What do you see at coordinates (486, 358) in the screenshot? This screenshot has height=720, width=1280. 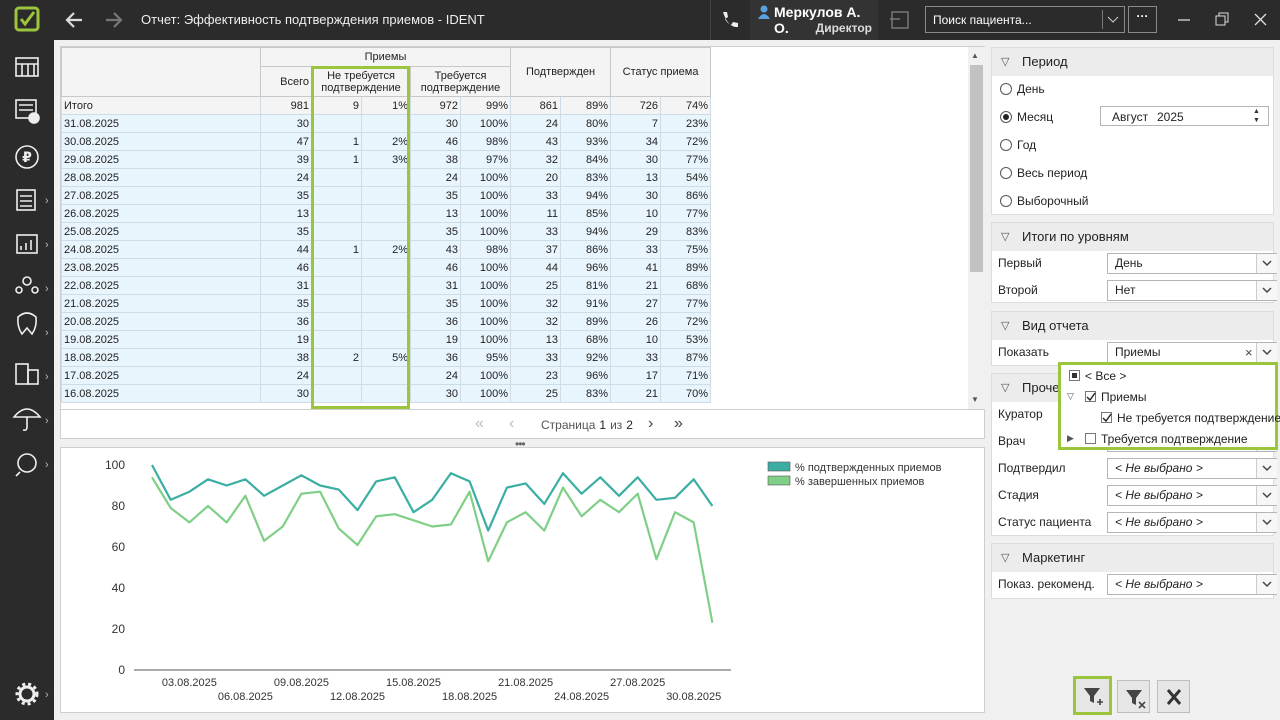 I see `table-cell: 95%` at bounding box center [486, 358].